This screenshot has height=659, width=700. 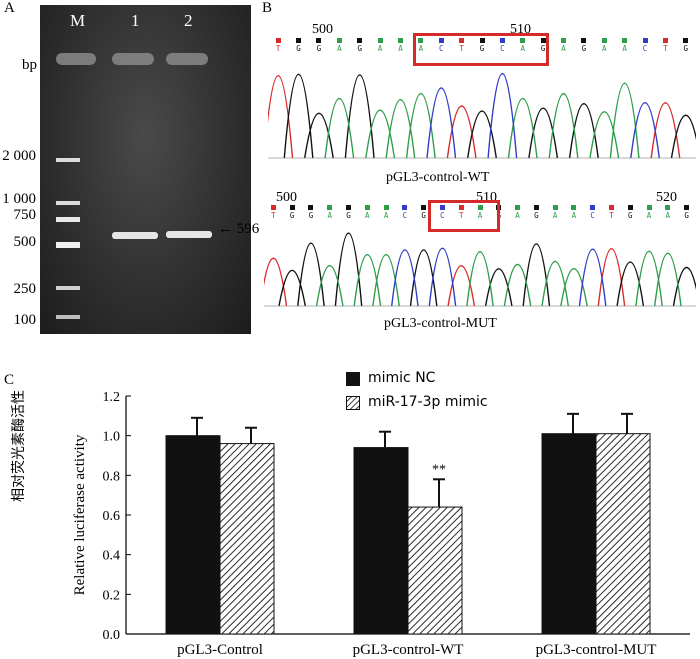 I want to click on legend-label-mir-mimic: miR-17-3p mimic, so click(x=428, y=402).